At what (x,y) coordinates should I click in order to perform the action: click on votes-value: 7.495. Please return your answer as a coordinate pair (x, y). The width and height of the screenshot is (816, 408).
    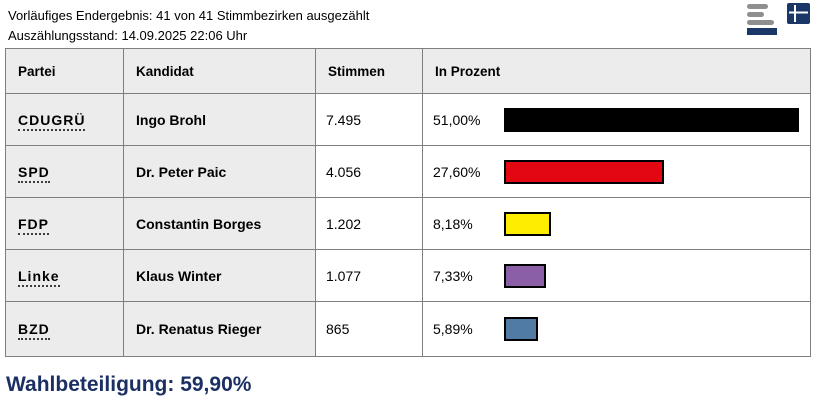
    Looking at the image, I should click on (369, 119).